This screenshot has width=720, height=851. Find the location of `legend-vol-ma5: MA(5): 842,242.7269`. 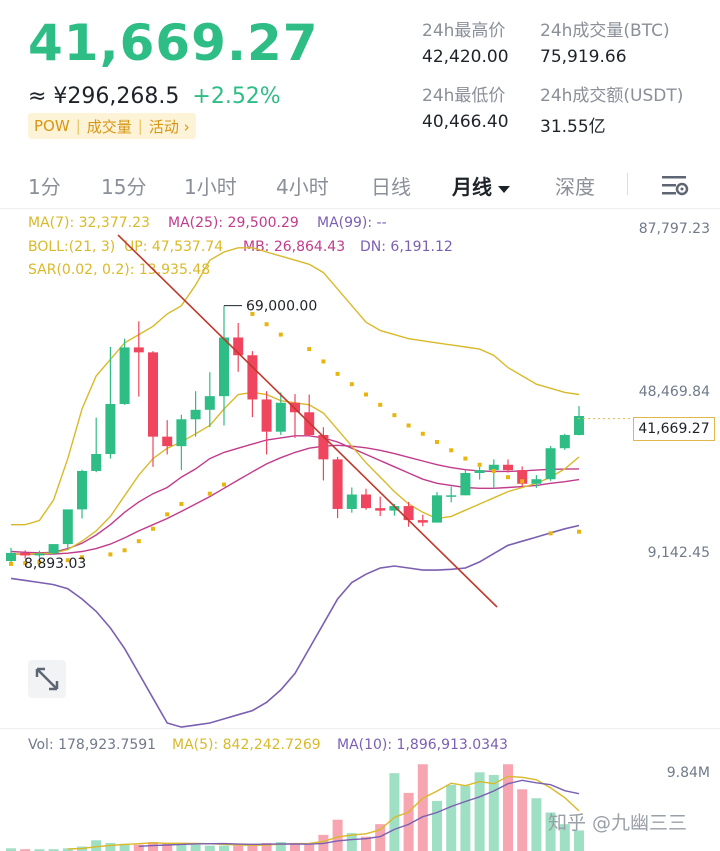

legend-vol-ma5: MA(5): 842,242.7269 is located at coordinates (246, 745).